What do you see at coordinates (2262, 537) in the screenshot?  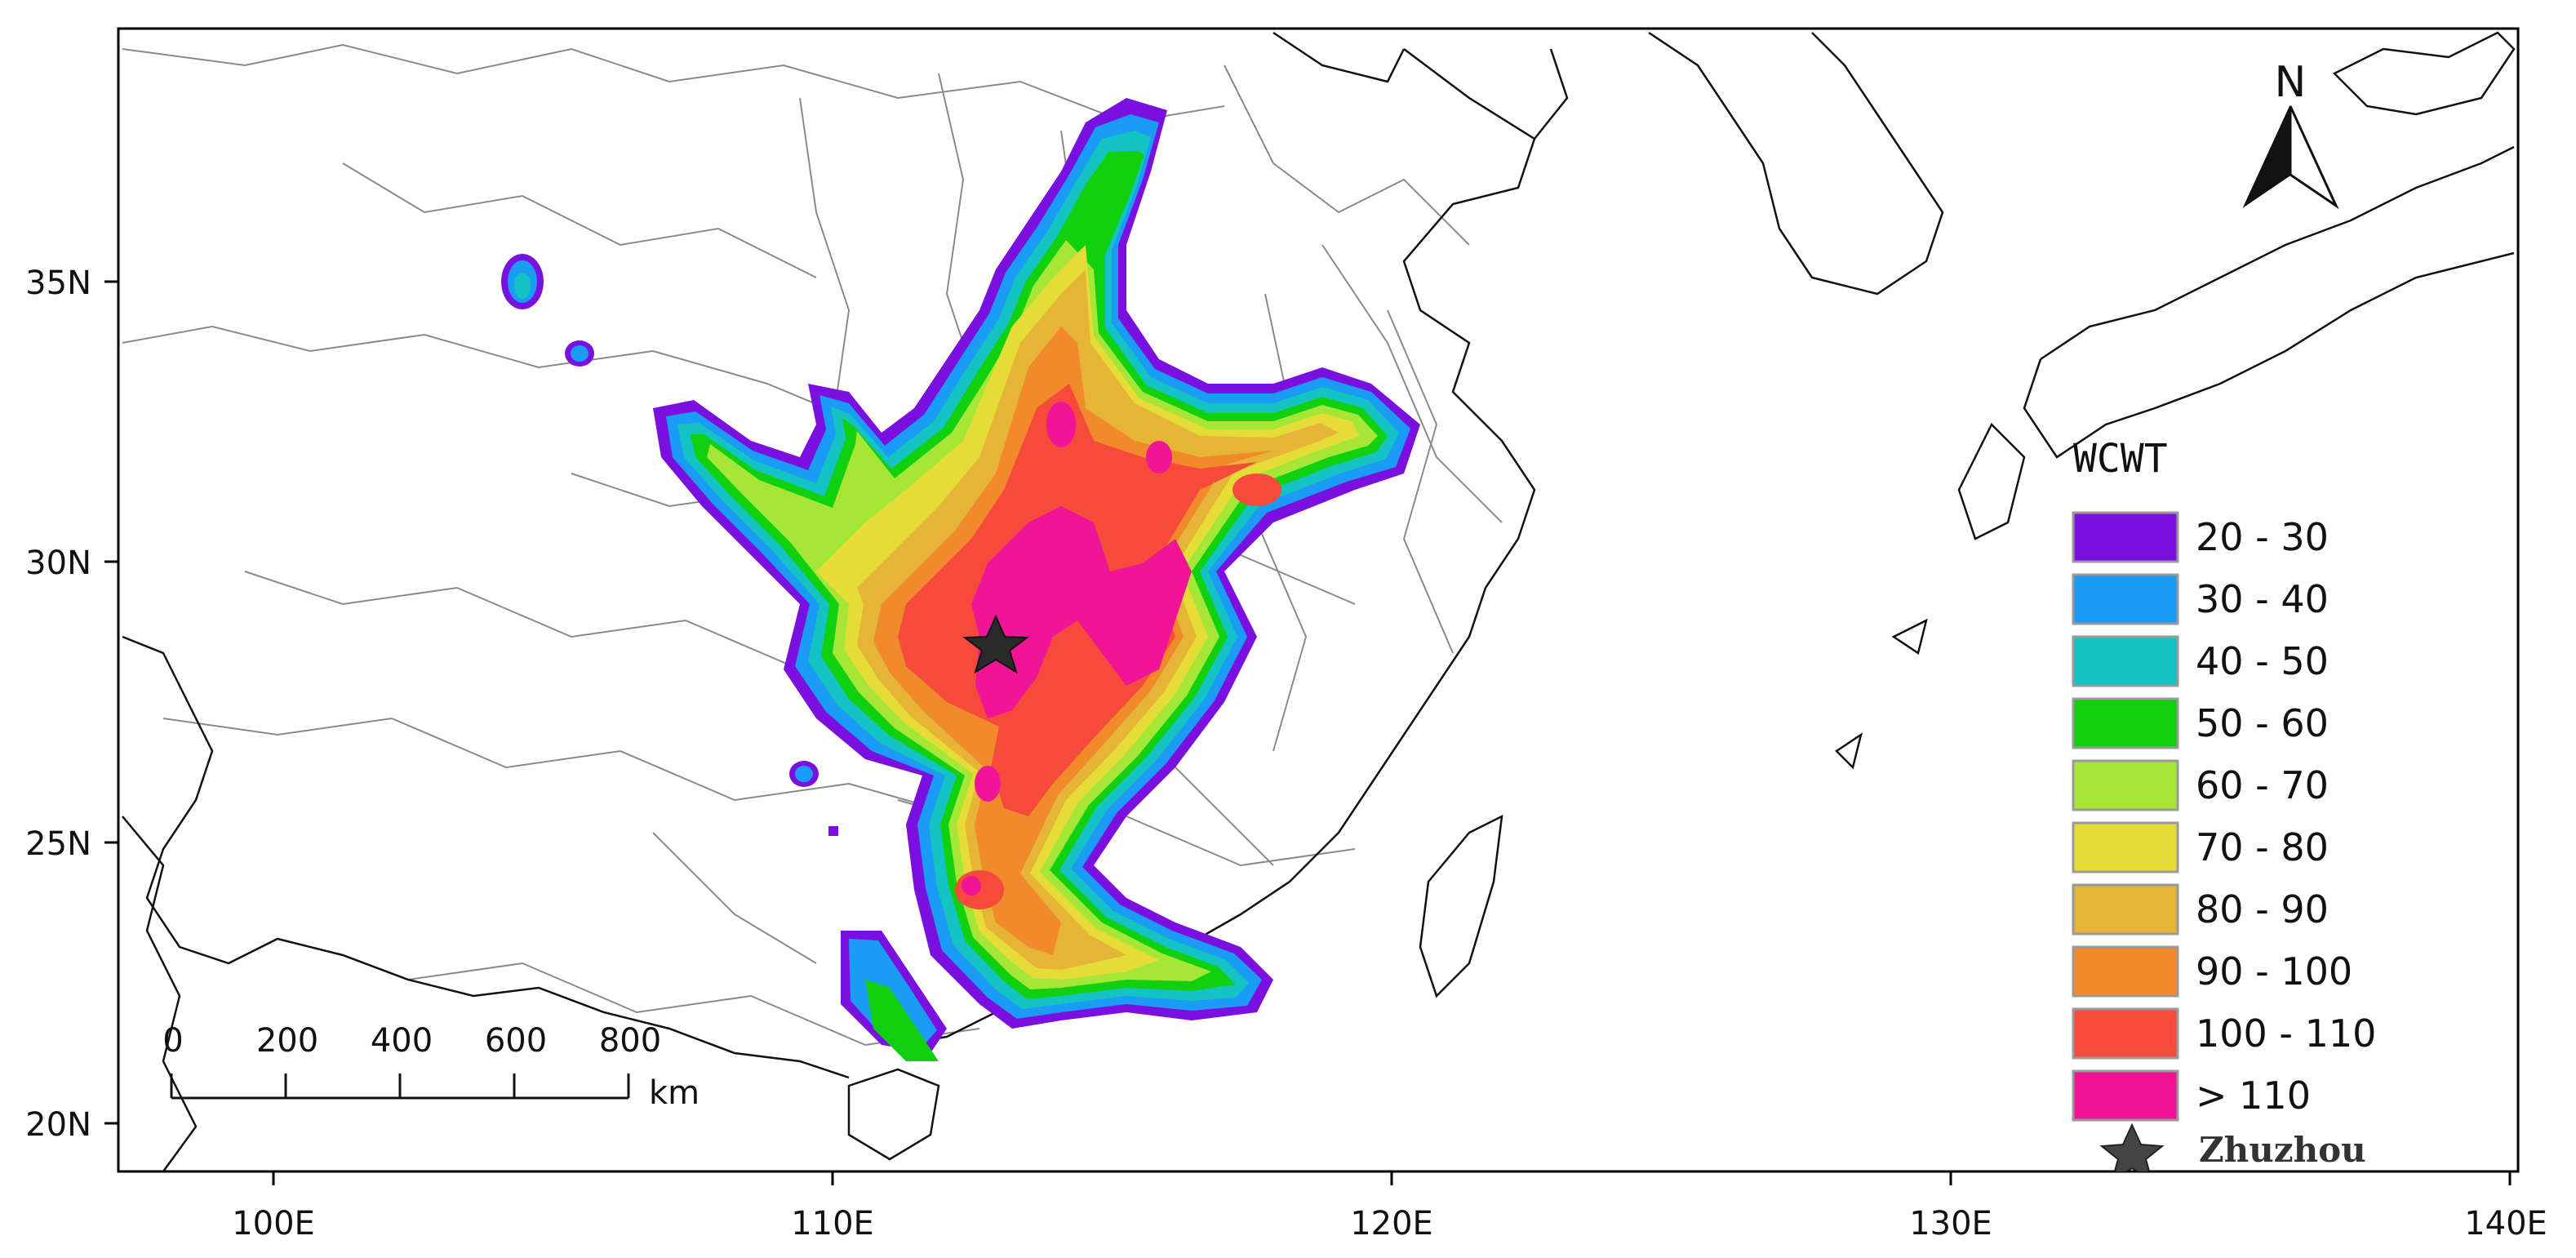 I see `legend-label-0: 20 - 30` at bounding box center [2262, 537].